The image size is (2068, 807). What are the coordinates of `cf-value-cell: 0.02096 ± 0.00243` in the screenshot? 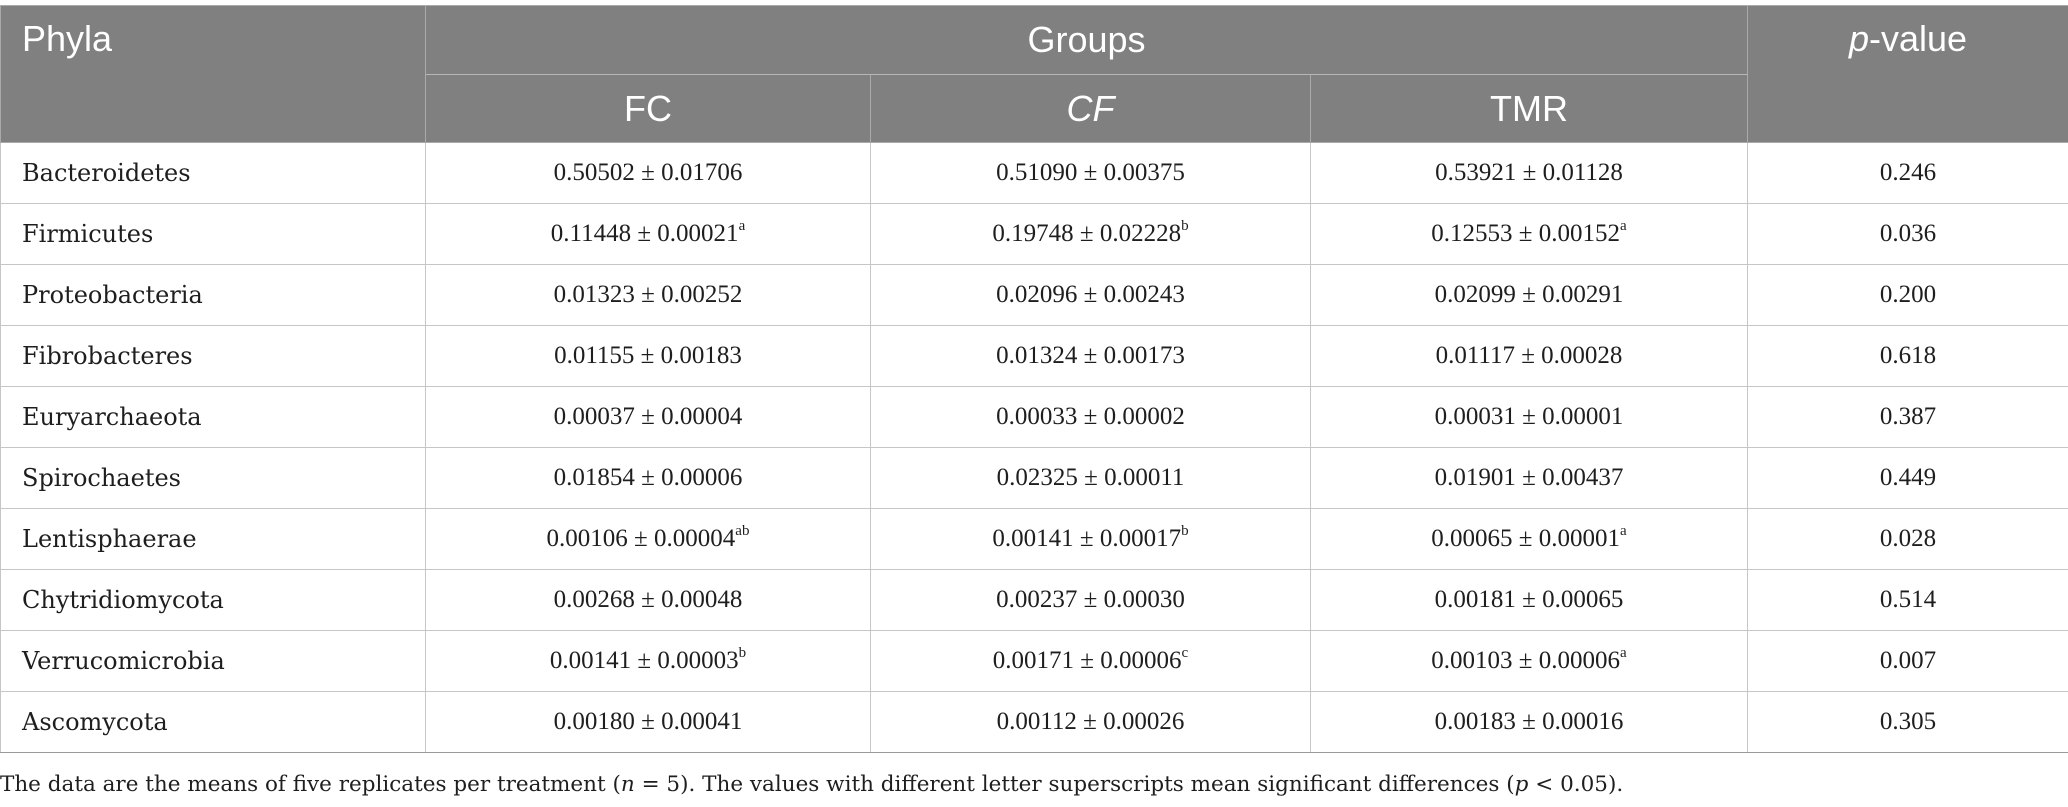 It's located at (1090, 295).